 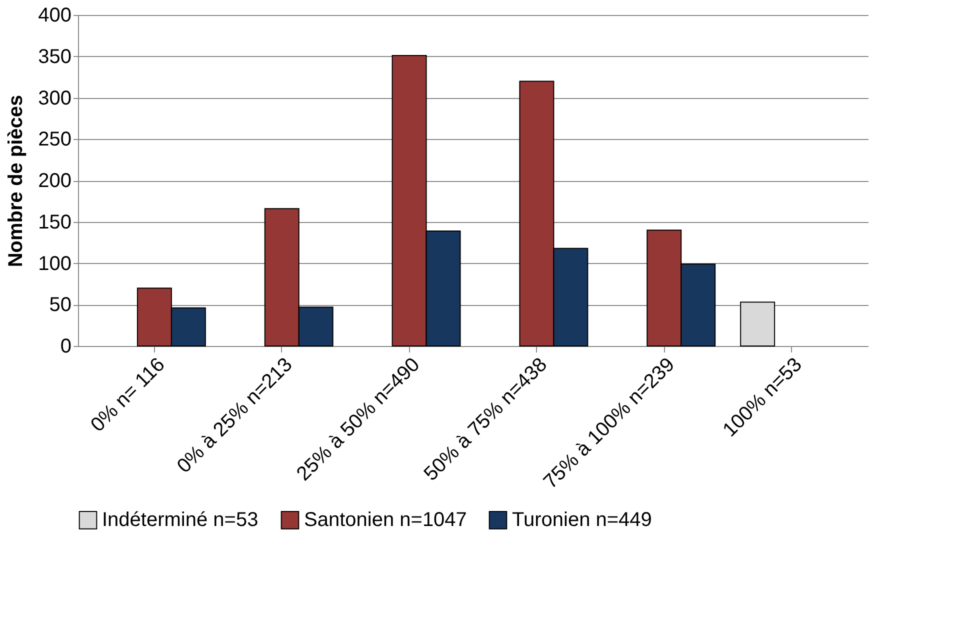 What do you see at coordinates (582, 520) in the screenshot?
I see `legend-label: Turonien n=449` at bounding box center [582, 520].